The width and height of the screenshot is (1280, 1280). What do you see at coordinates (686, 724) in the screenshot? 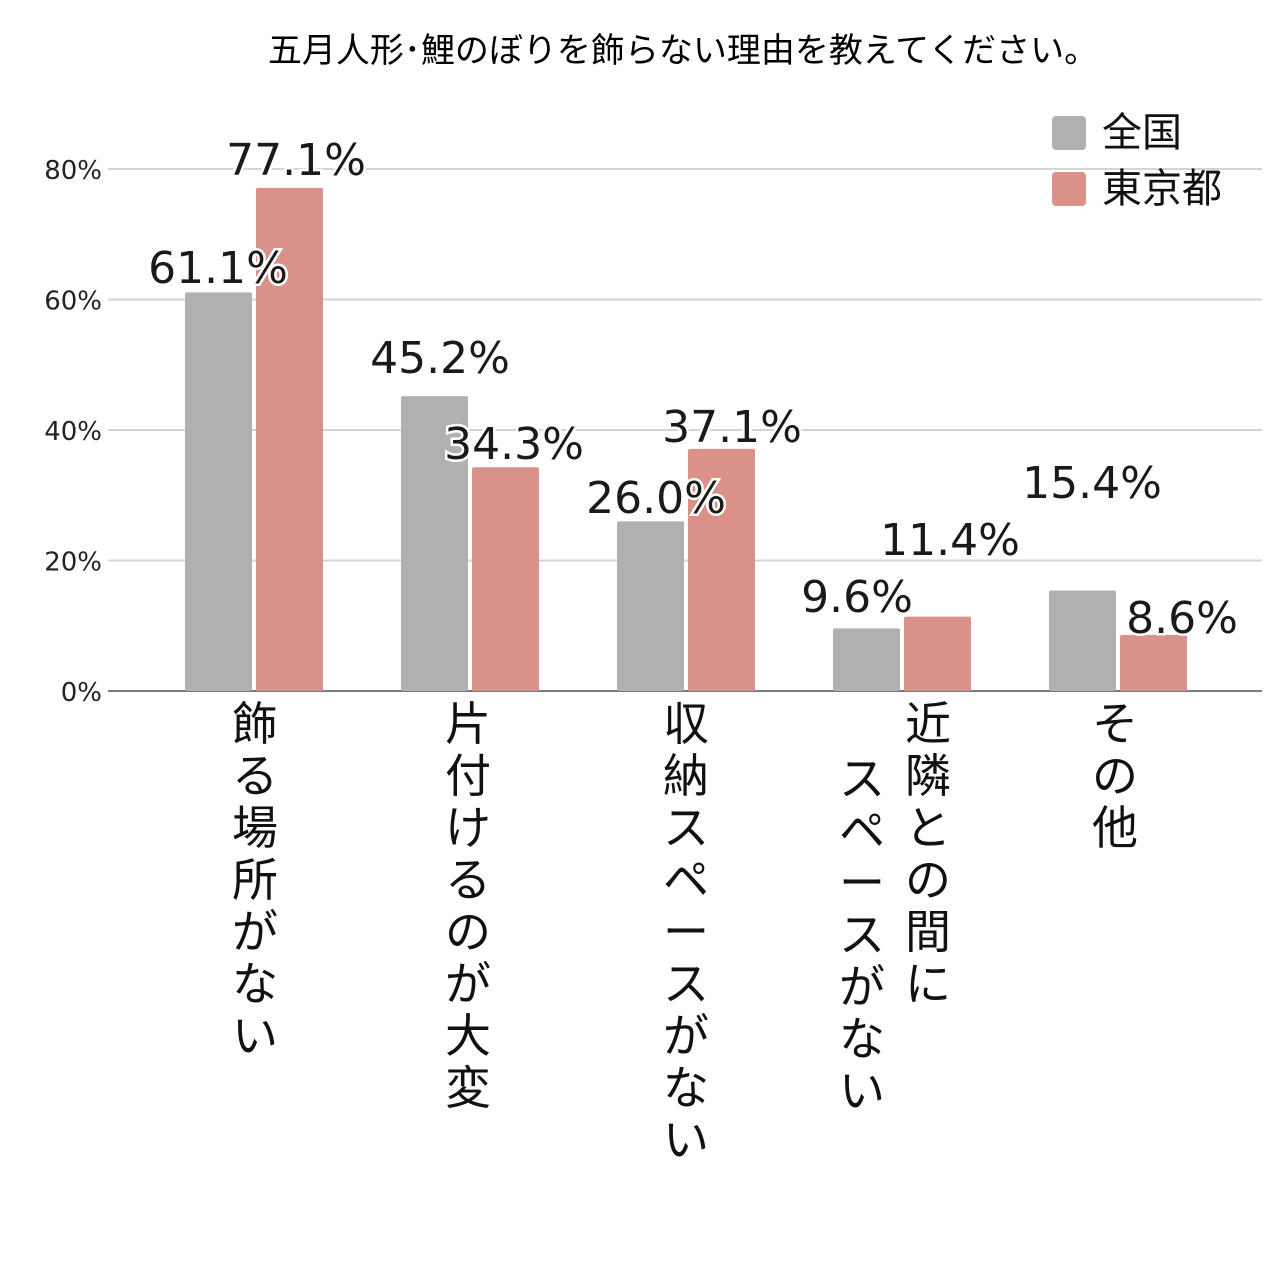
I see `category-label: 収` at bounding box center [686, 724].